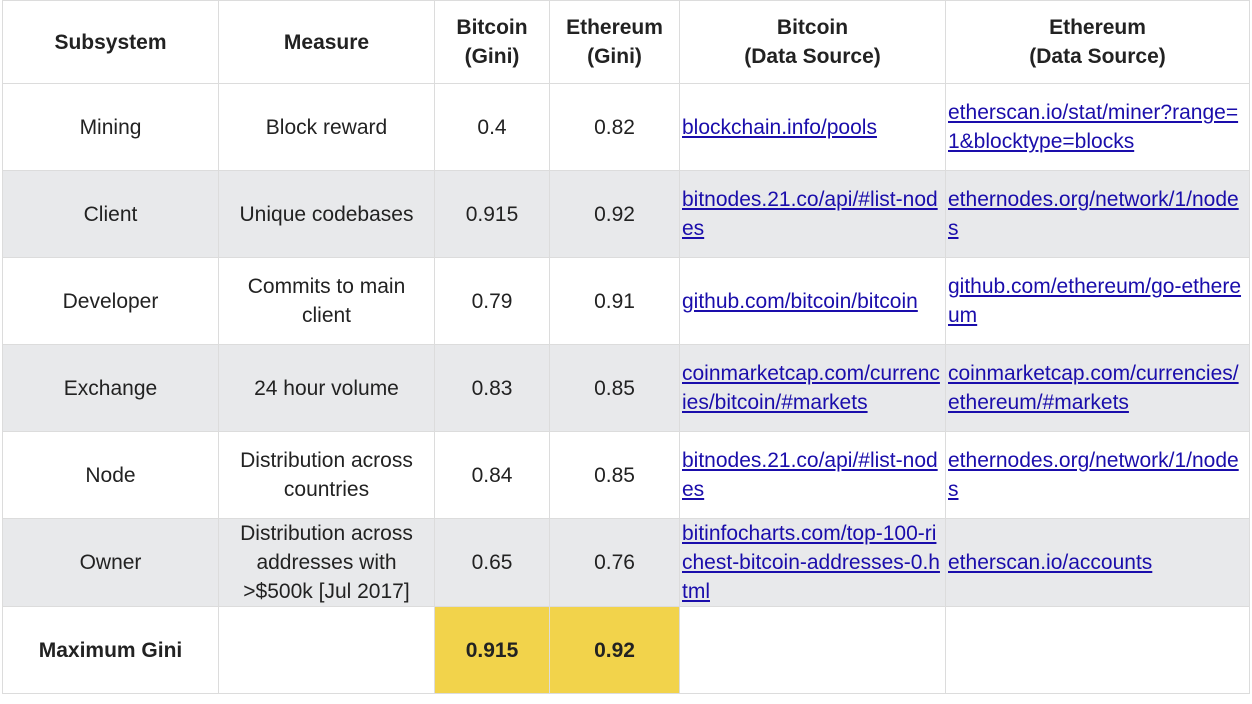 The image size is (1252, 704). Describe the element at coordinates (326, 127) in the screenshot. I see `measure-cell: Block reward` at that location.